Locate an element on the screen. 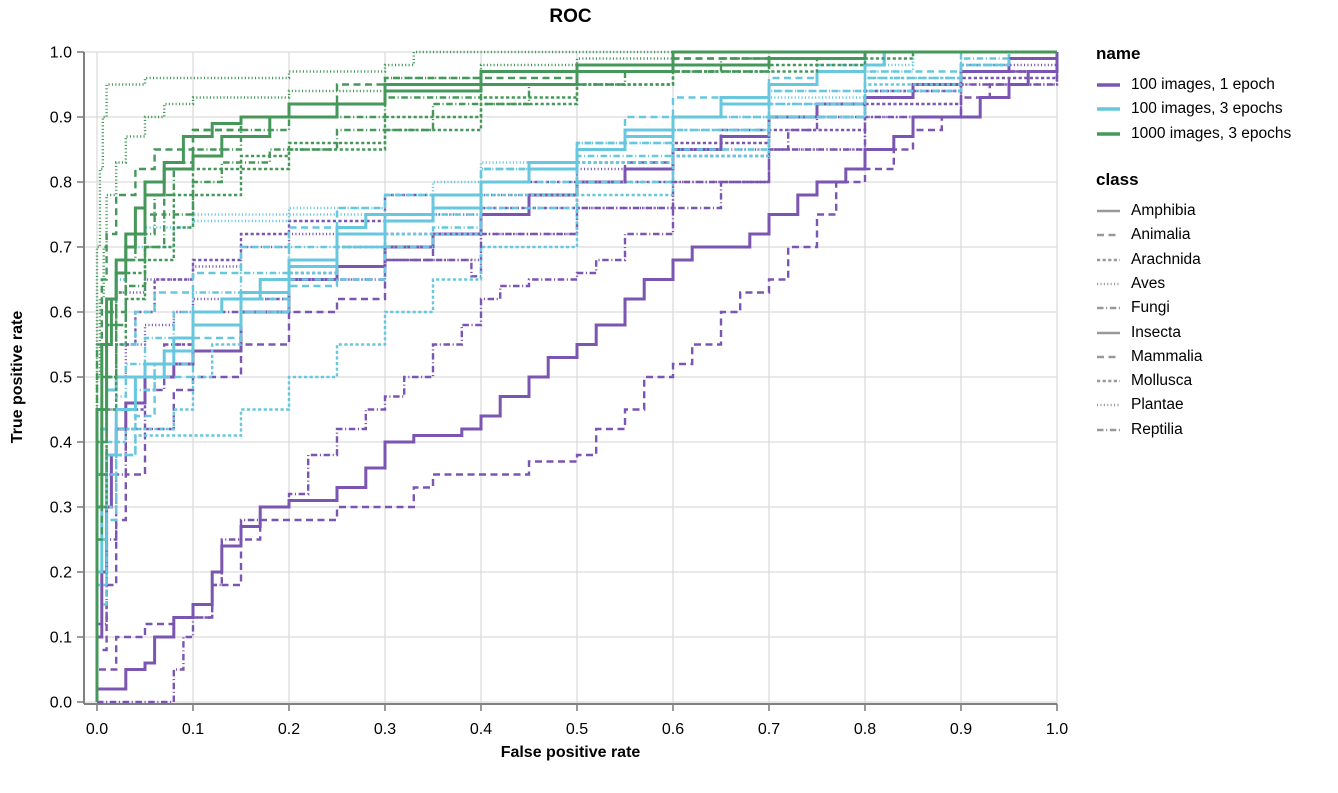  legend-item-class: Insecta is located at coordinates (1216, 332).